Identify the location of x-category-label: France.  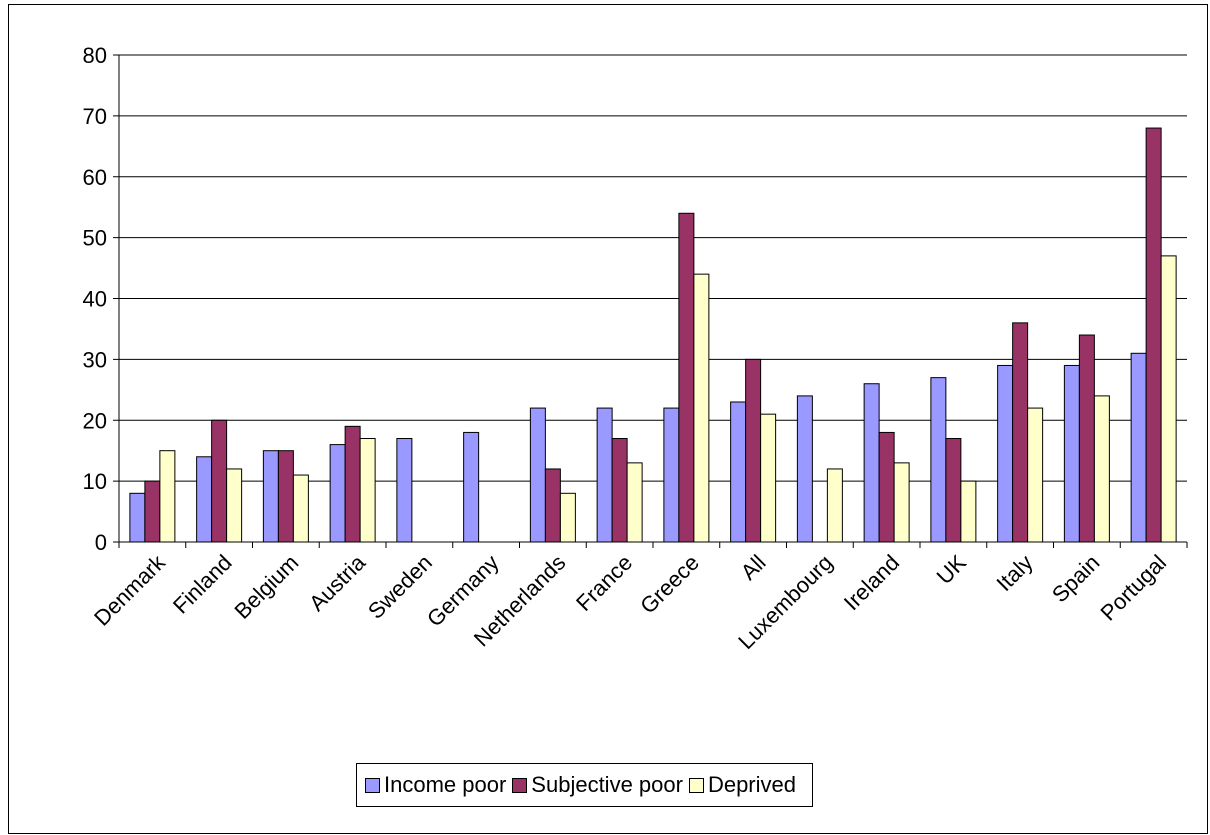
(604, 583).